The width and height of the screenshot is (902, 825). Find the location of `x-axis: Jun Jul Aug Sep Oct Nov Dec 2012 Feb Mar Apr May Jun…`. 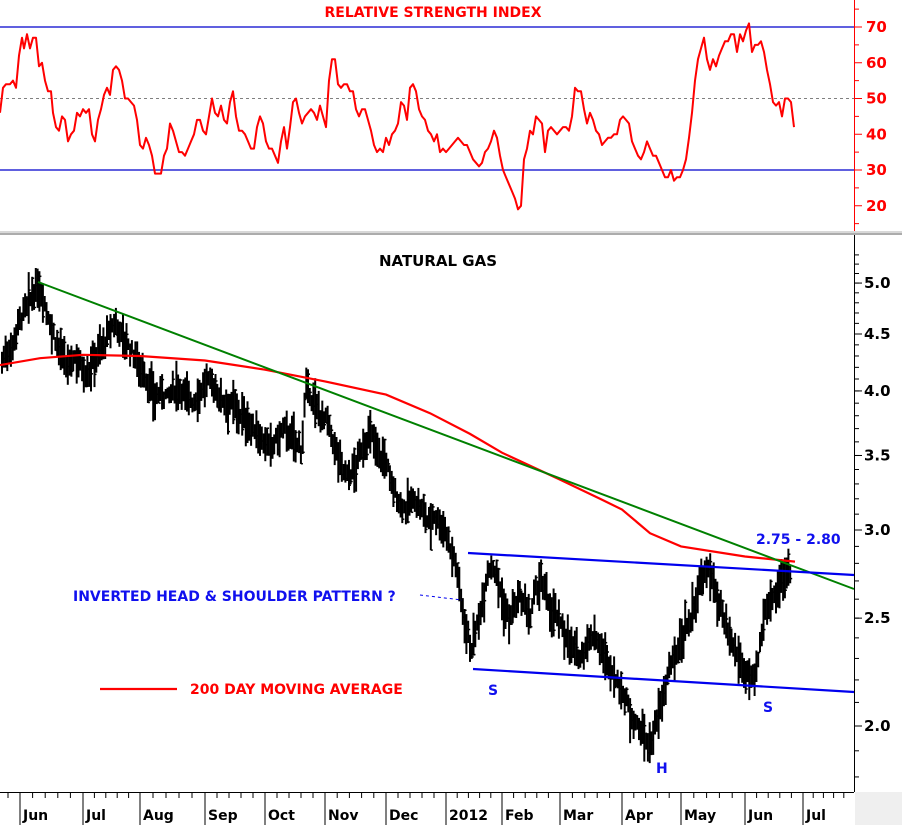

x-axis: Jun Jul Aug Sep Oct Nov Dec 2012 Feb Mar Apr May Jun… is located at coordinates (427, 808).